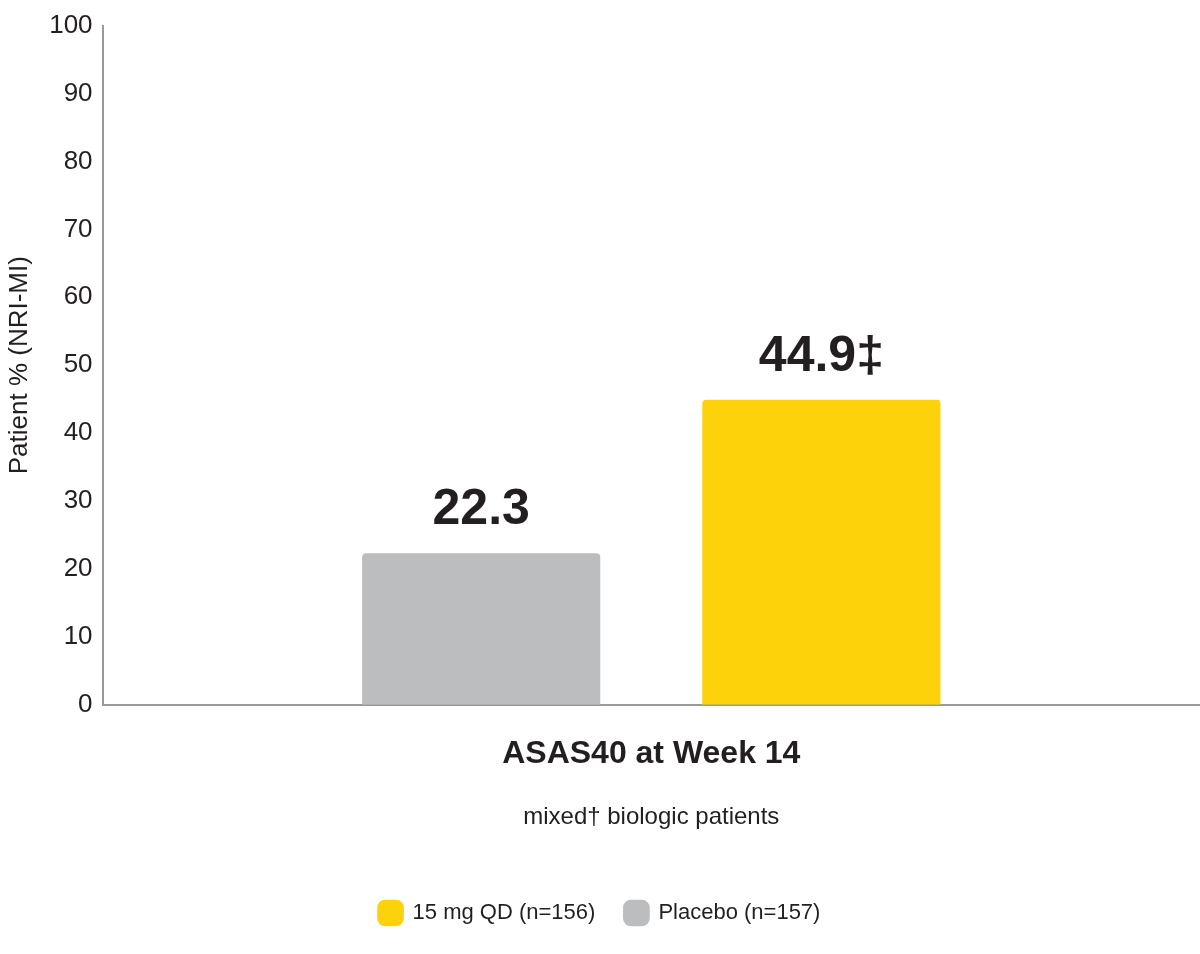 Image resolution: width=1200 pixels, height=954 pixels. Describe the element at coordinates (78, 363) in the screenshot. I see `y-tick-label: 50` at that location.